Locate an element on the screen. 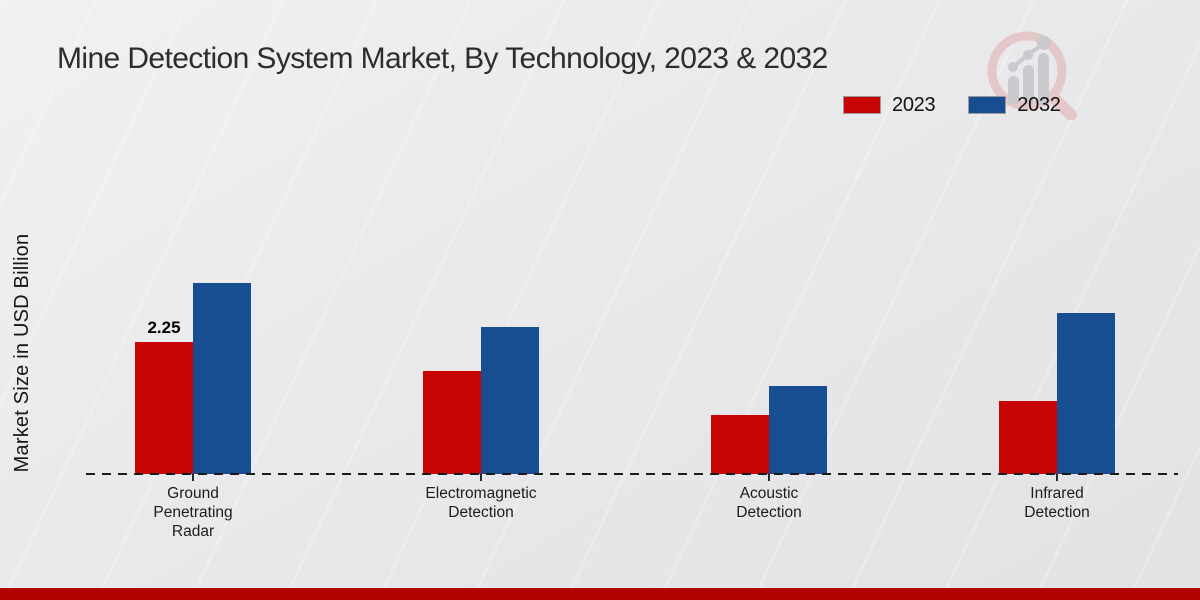  bar-2023-ground-penetrating-radar is located at coordinates (164, 408).